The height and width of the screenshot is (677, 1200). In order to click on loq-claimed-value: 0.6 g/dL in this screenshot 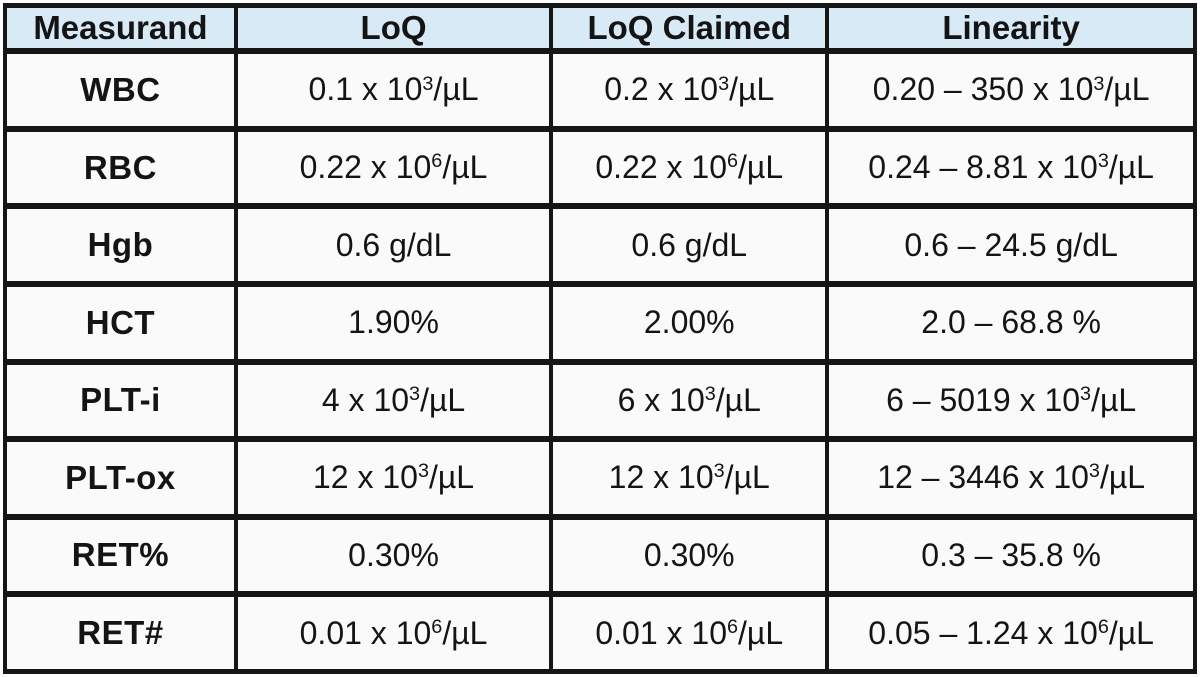, I will do `click(689, 245)`.